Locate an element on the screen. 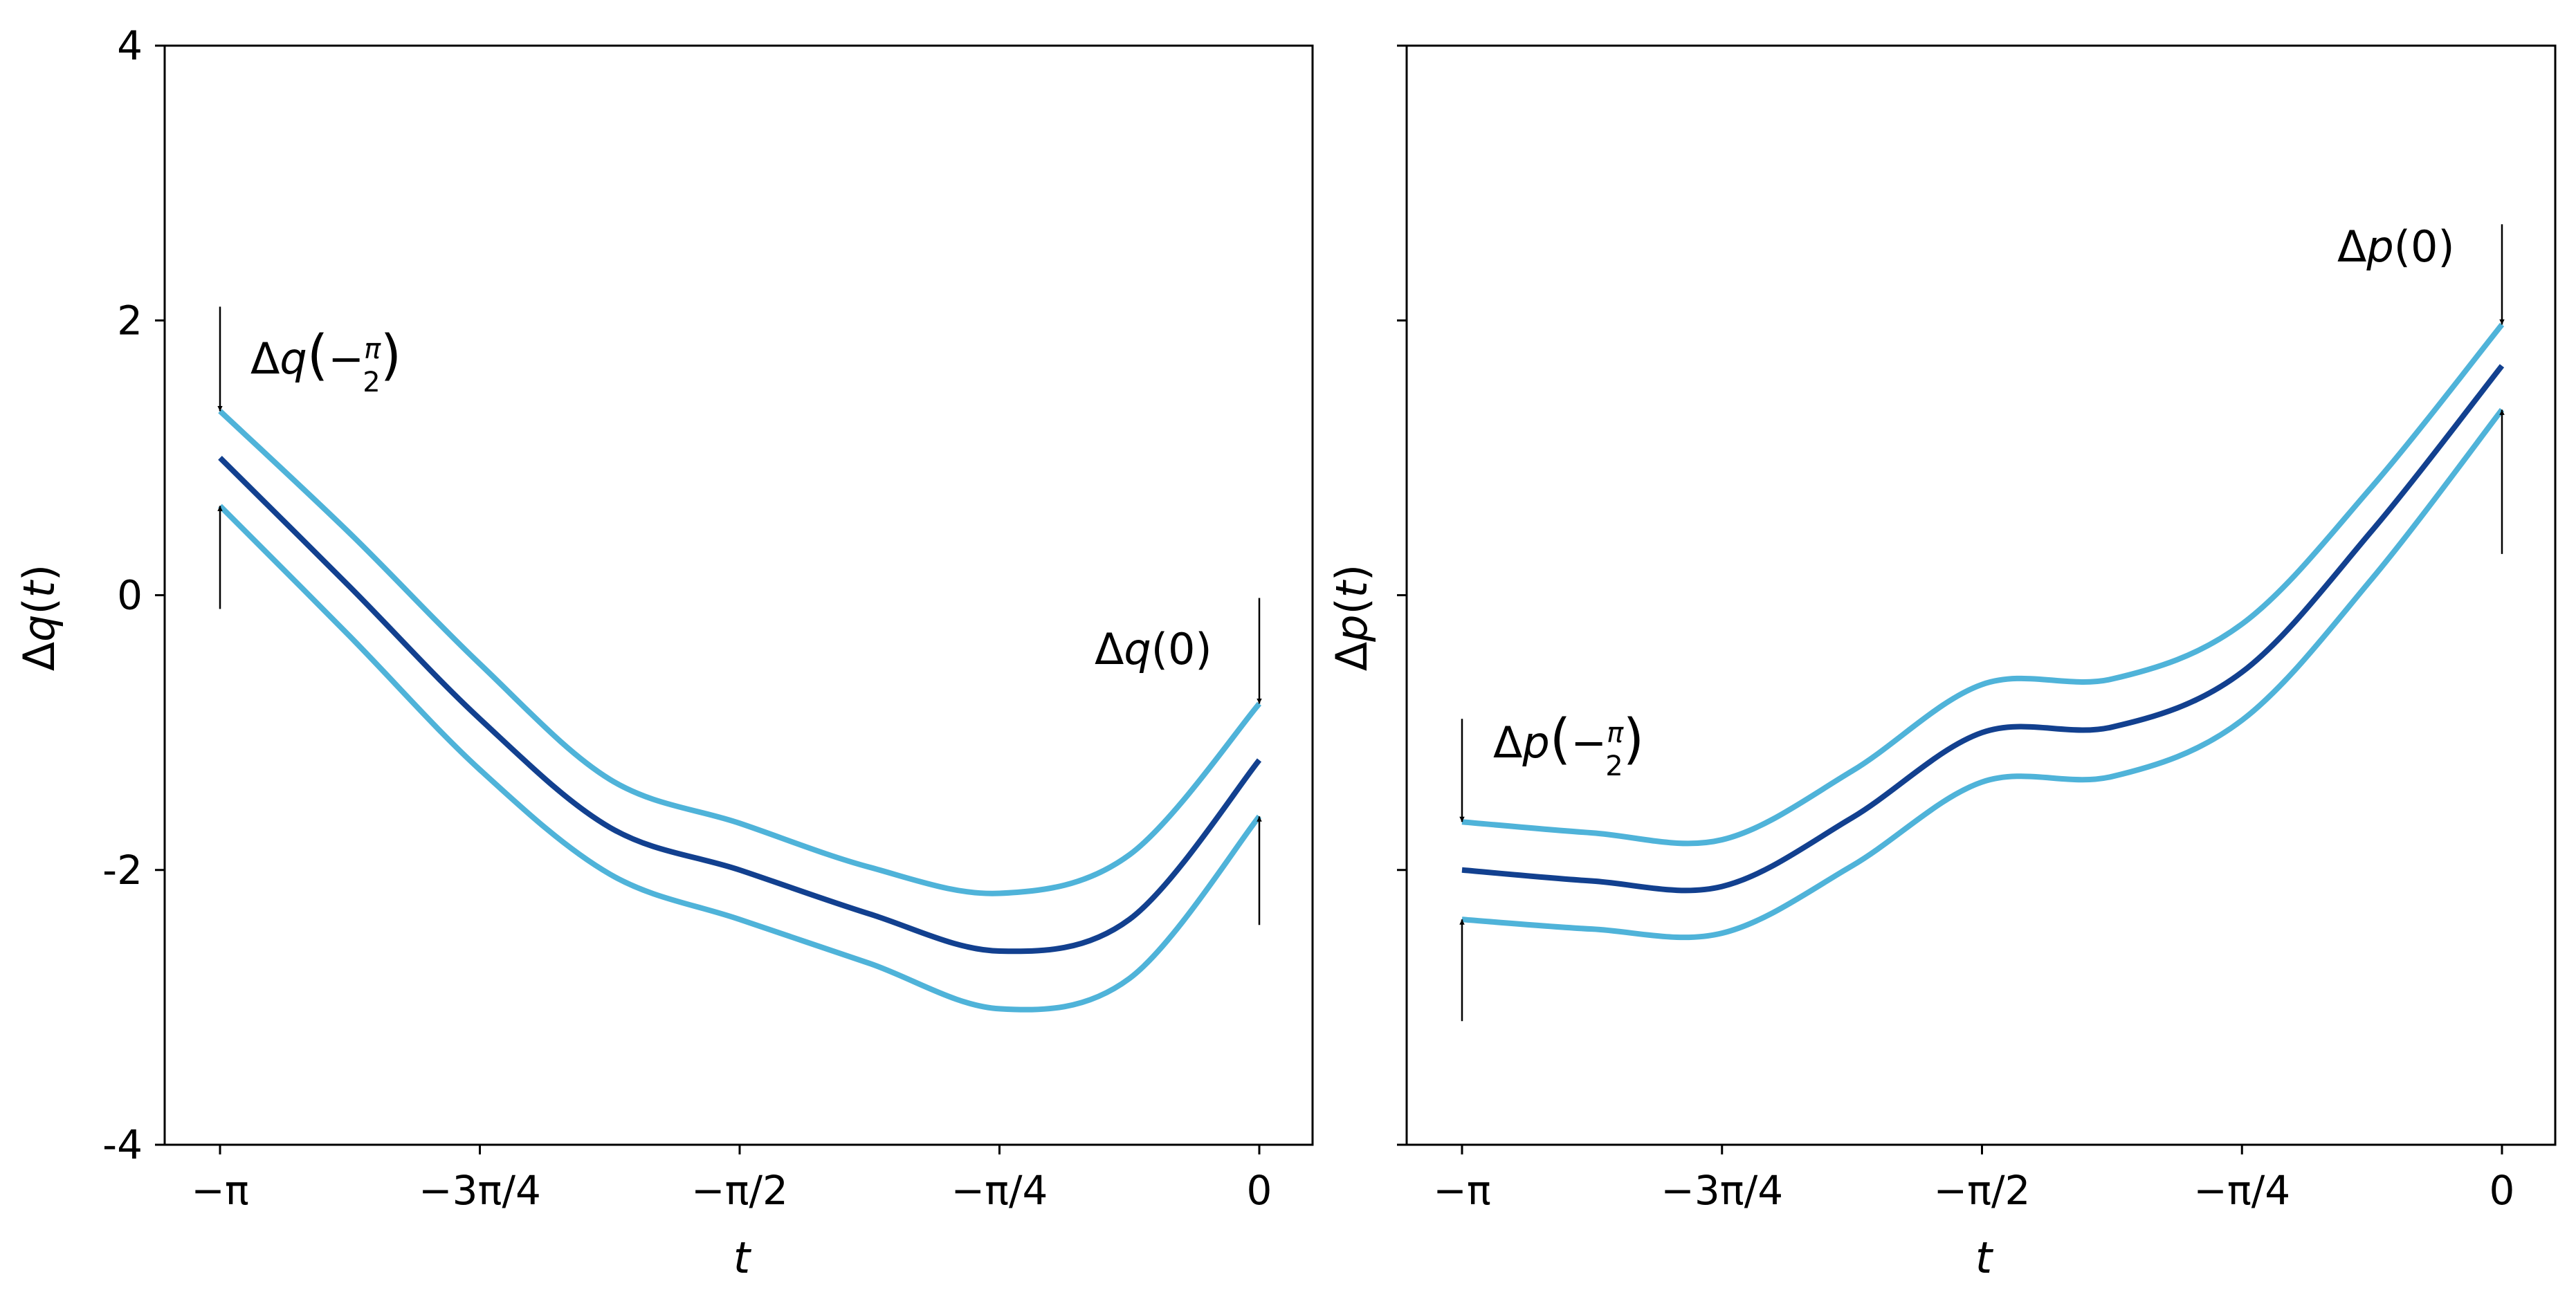 The width and height of the screenshot is (2576, 1299). right-annotation-p-0: Δp(0) is located at coordinates (2396, 247).